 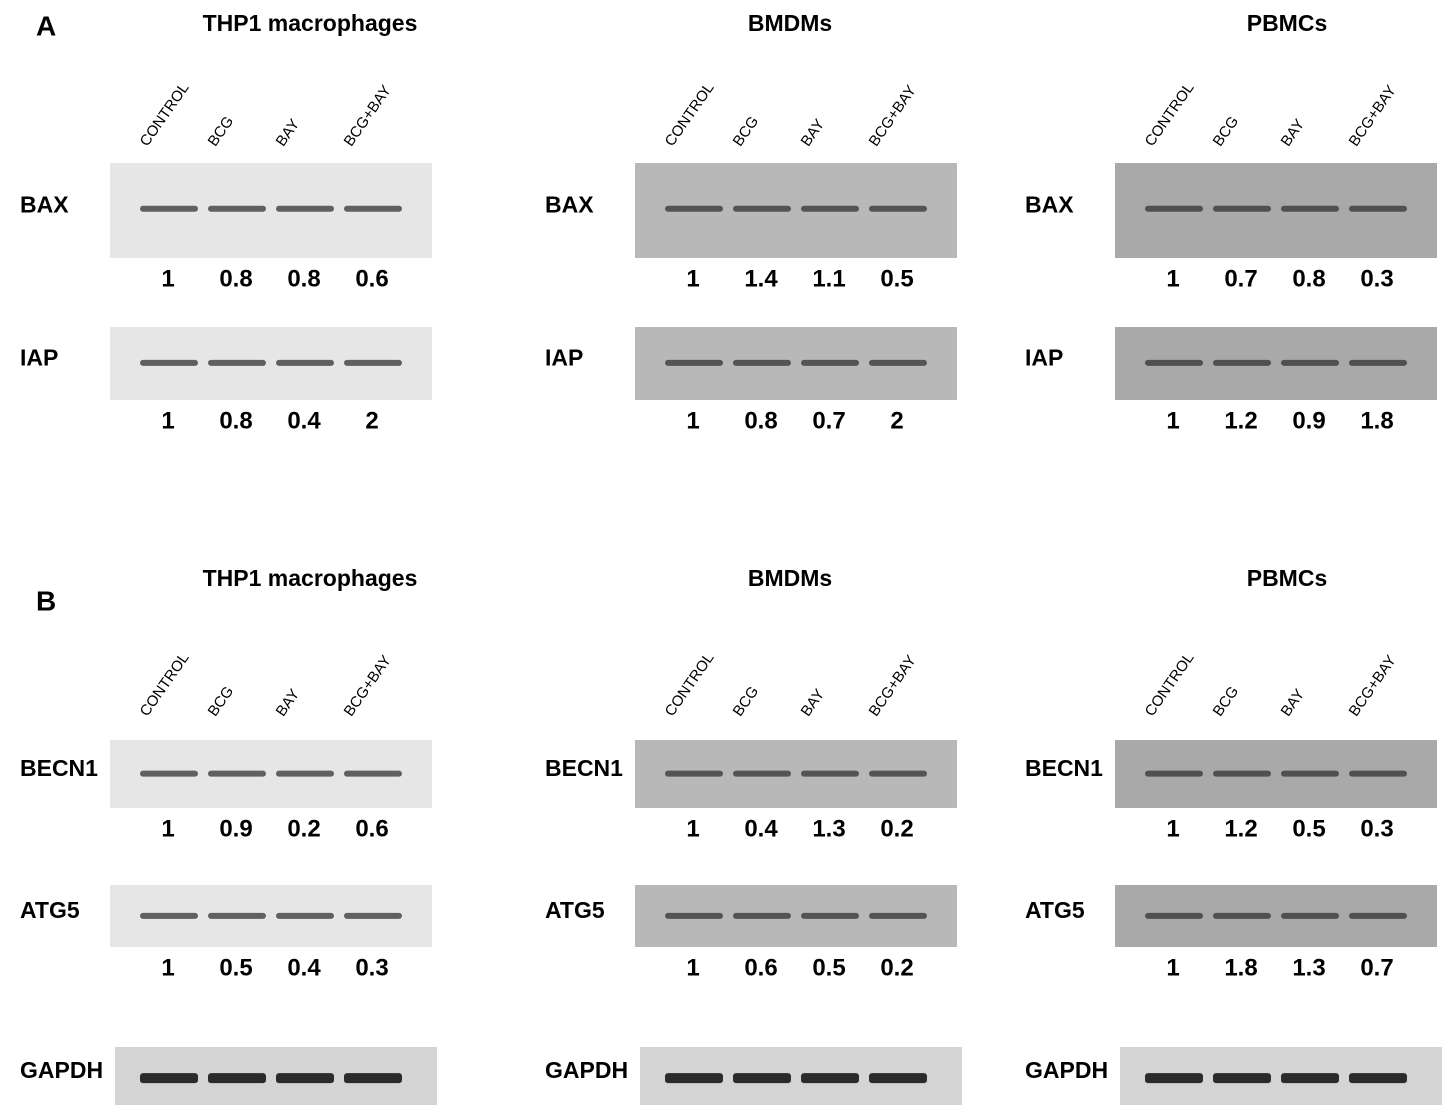 I want to click on blot-title: THP1 macrophages, so click(x=310, y=23).